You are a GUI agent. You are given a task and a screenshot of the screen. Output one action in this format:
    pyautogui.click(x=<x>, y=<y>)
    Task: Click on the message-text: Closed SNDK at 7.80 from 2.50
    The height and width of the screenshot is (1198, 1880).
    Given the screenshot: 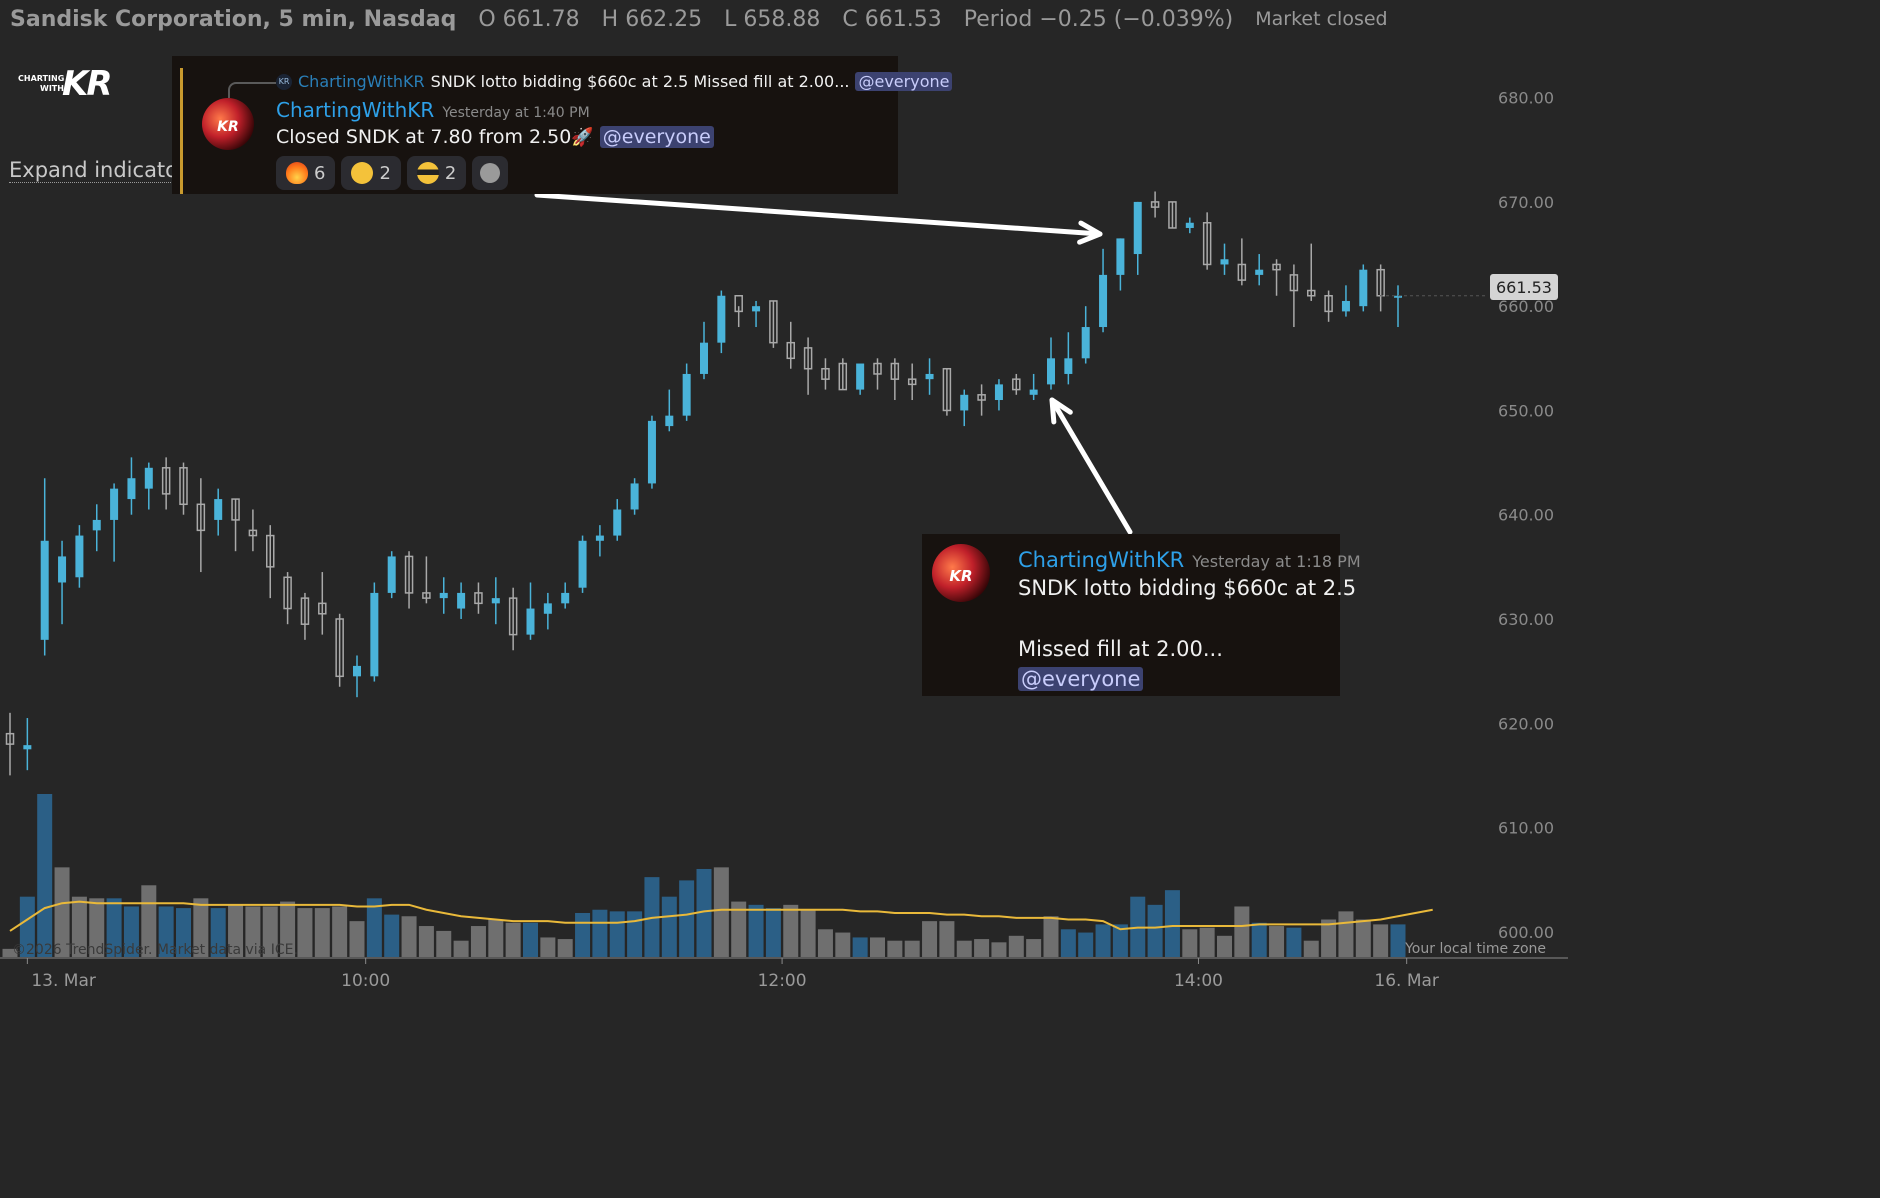 What is the action you would take?
    pyautogui.click(x=424, y=137)
    